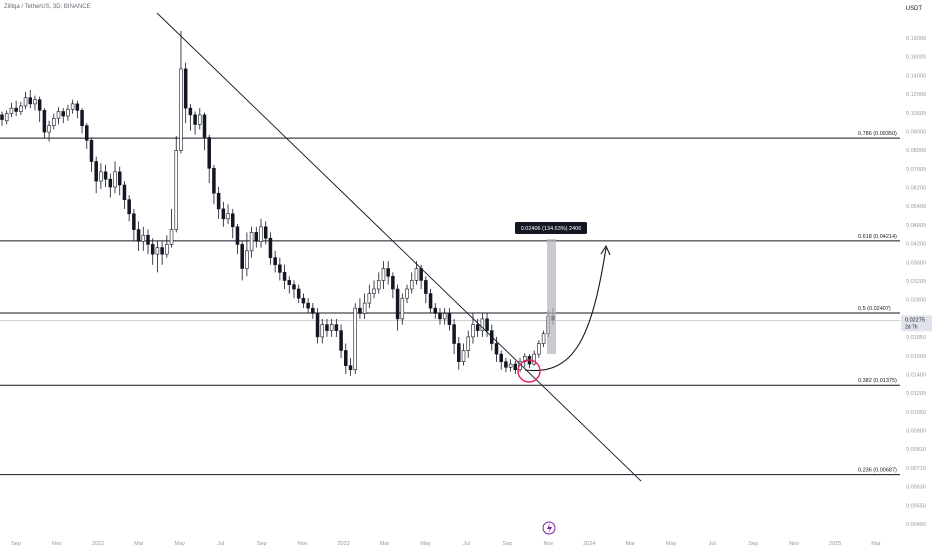  Describe the element at coordinates (877, 237) in the screenshot. I see `fib-level-label: 0.618 (0.04214)` at that location.